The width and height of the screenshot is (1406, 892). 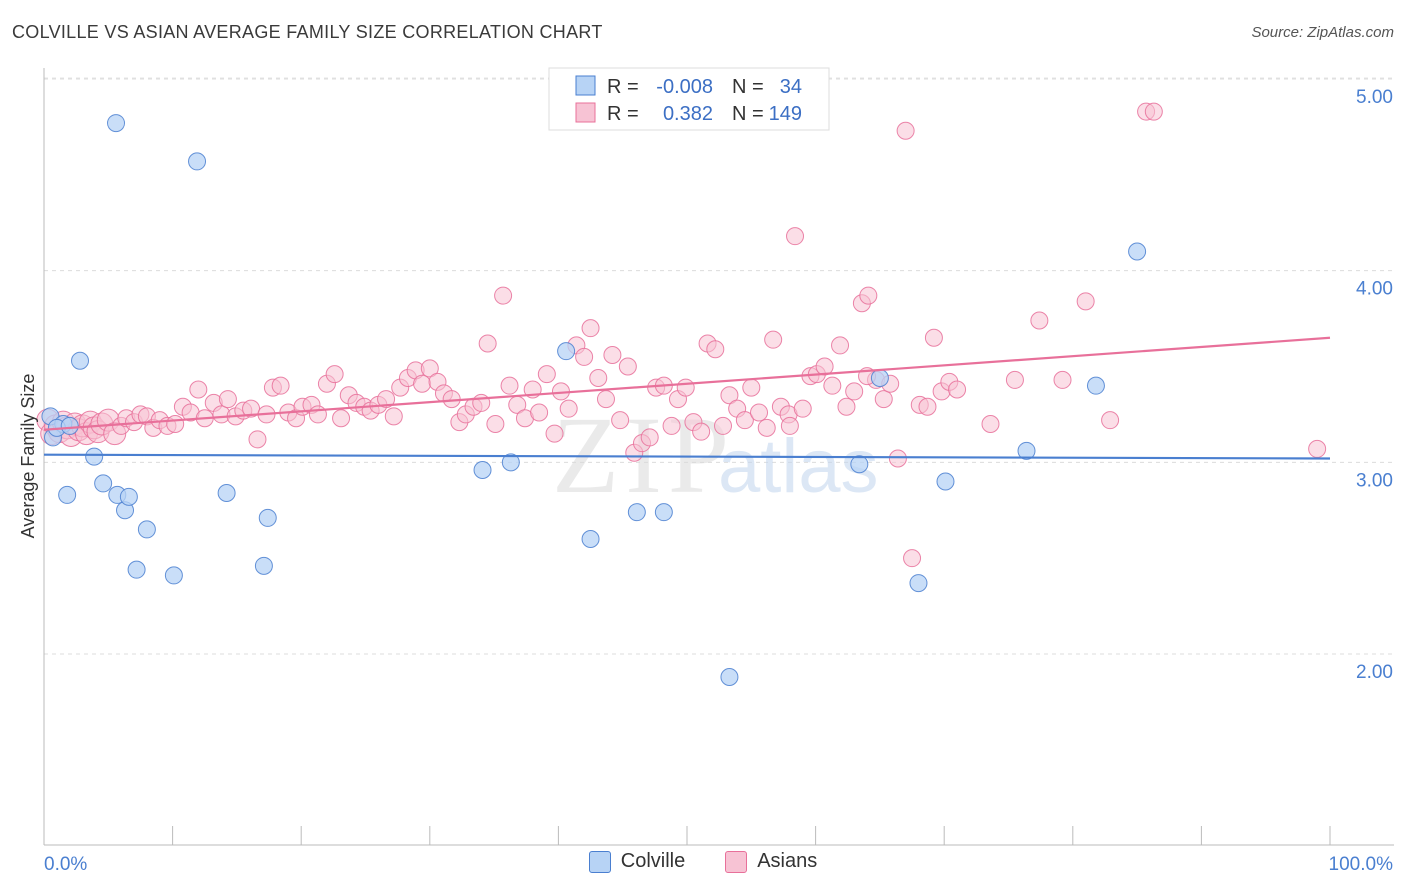 What do you see at coordinates (787, 861) in the screenshot?
I see `asians-legend-label: Asians` at bounding box center [787, 861].